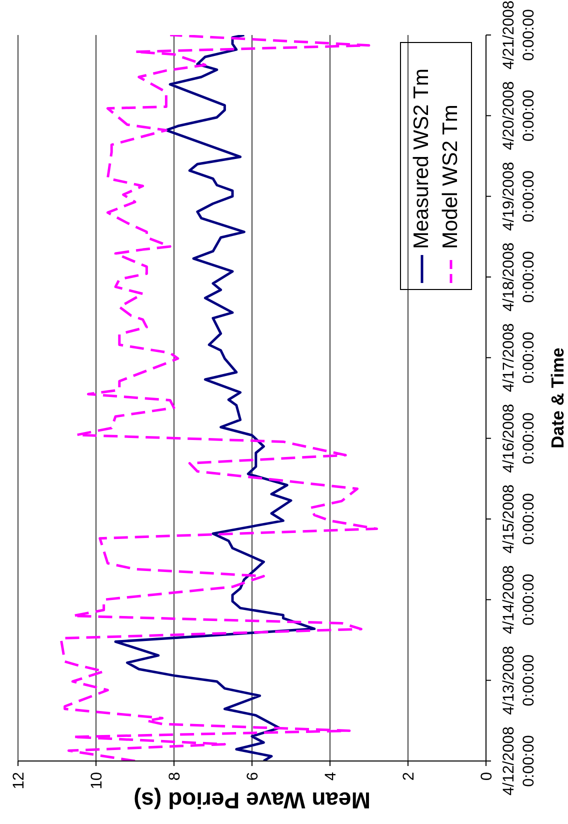 Image resolution: width=568 pixels, height=824 pixels. What do you see at coordinates (97, 781) in the screenshot?
I see `x-tick-label: 10` at bounding box center [97, 781].